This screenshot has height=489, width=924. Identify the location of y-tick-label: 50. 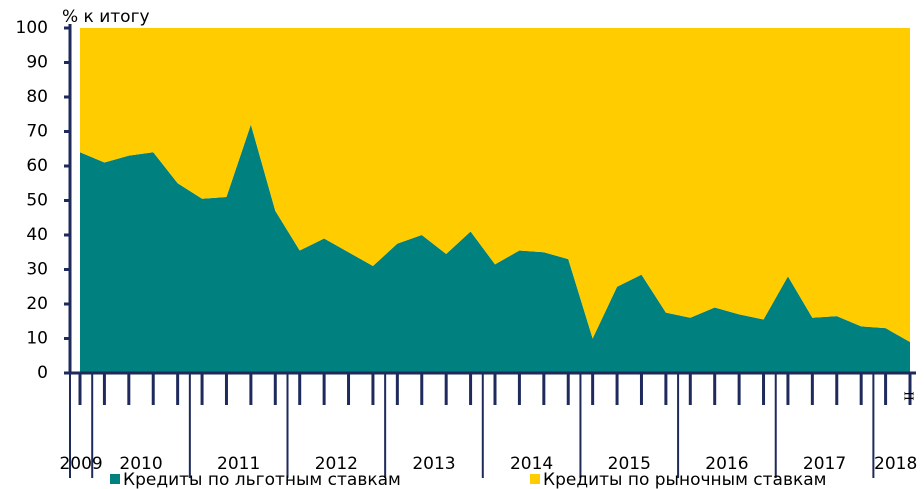
(37, 201).